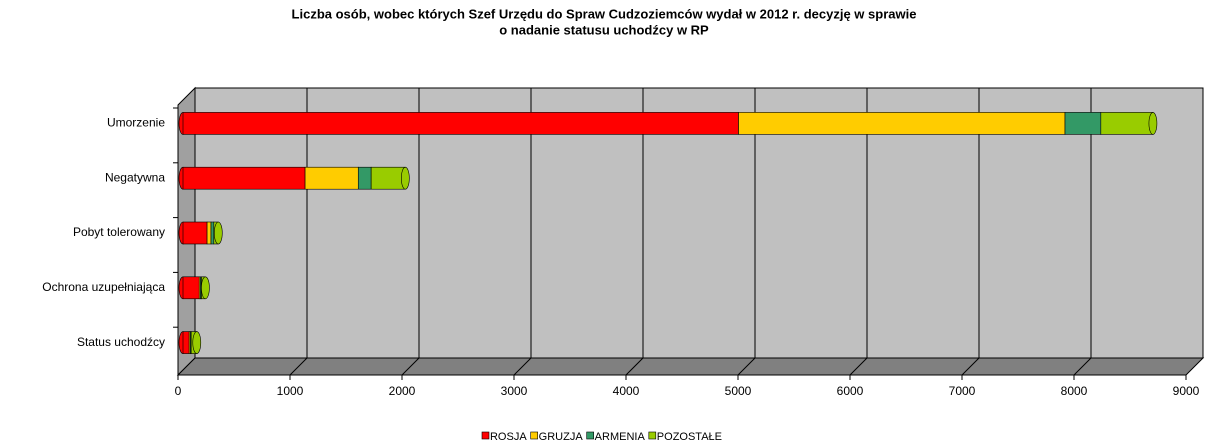 The height and width of the screenshot is (448, 1208). Describe the element at coordinates (290, 391) in the screenshot. I see `x-tick-label: 1000` at that location.